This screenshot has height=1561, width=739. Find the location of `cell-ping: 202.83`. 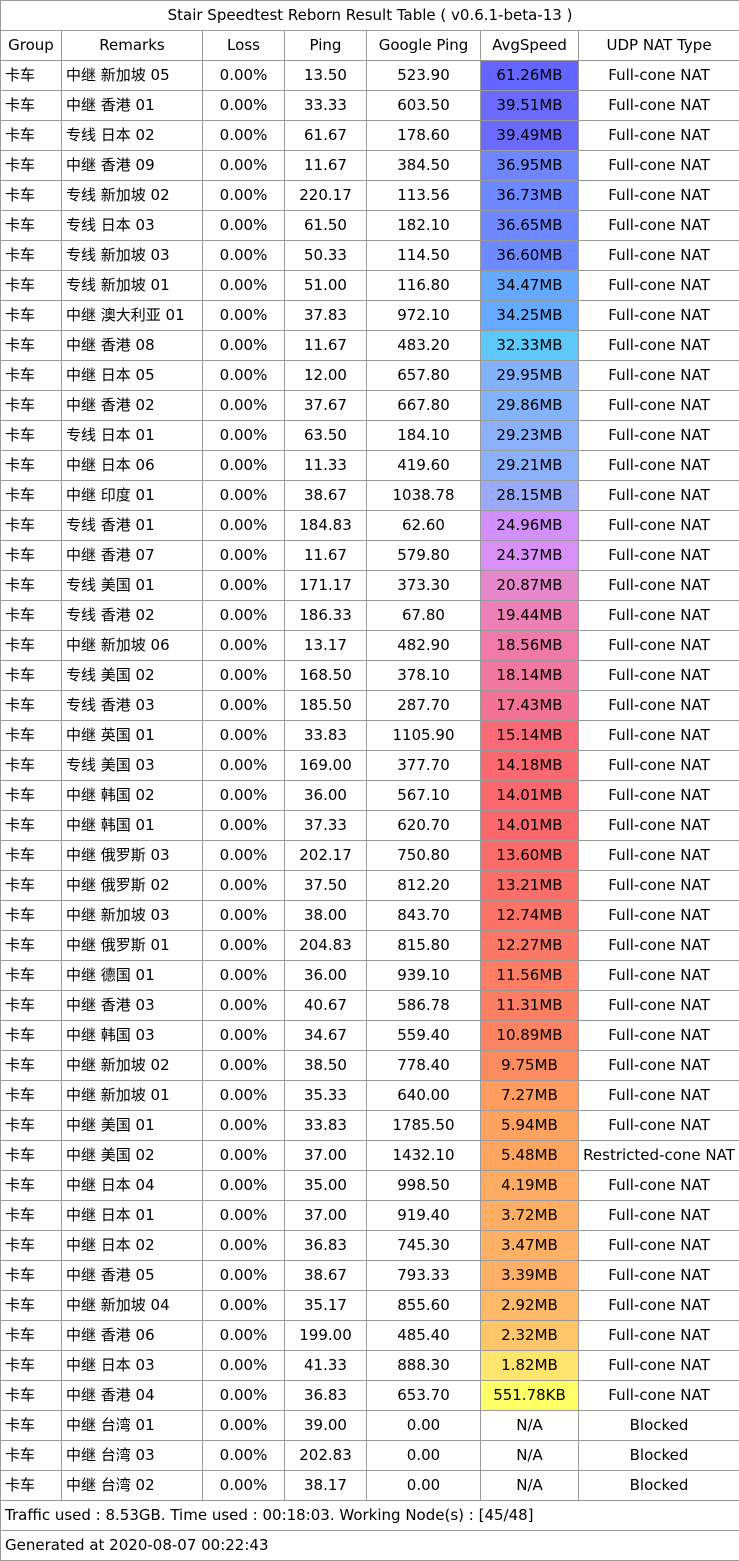

cell-ping: 202.83 is located at coordinates (326, 1456).